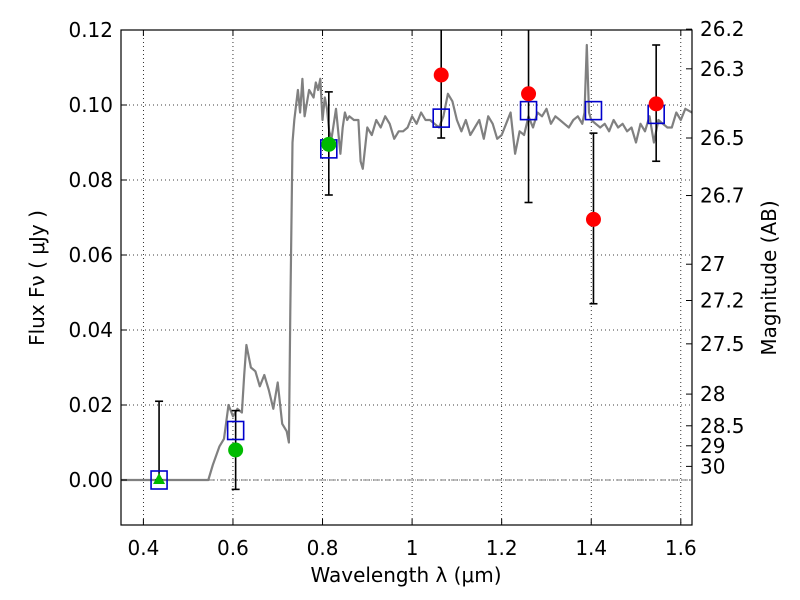  I want to click on mag-tick-label: 28, so click(712, 394).